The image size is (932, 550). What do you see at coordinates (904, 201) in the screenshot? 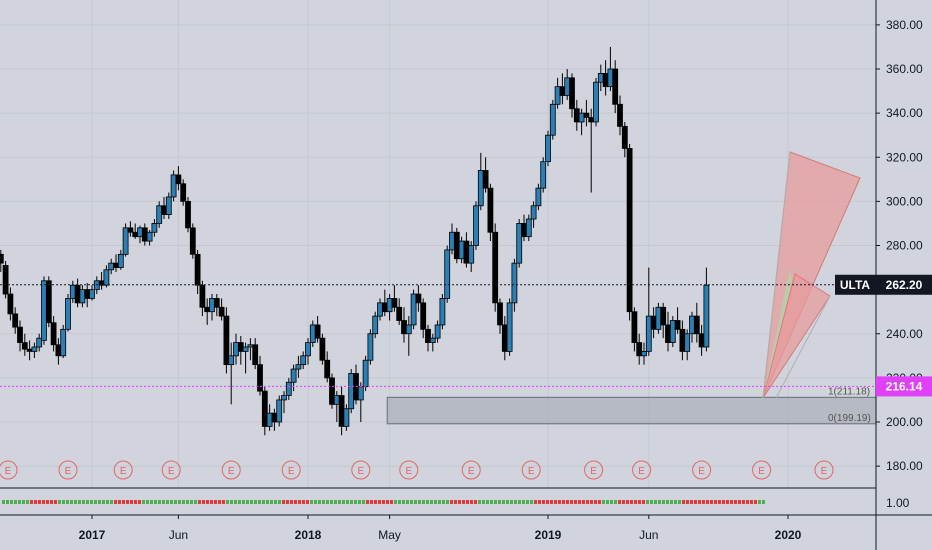
I see `price-axis-label: 300.00` at bounding box center [904, 201].